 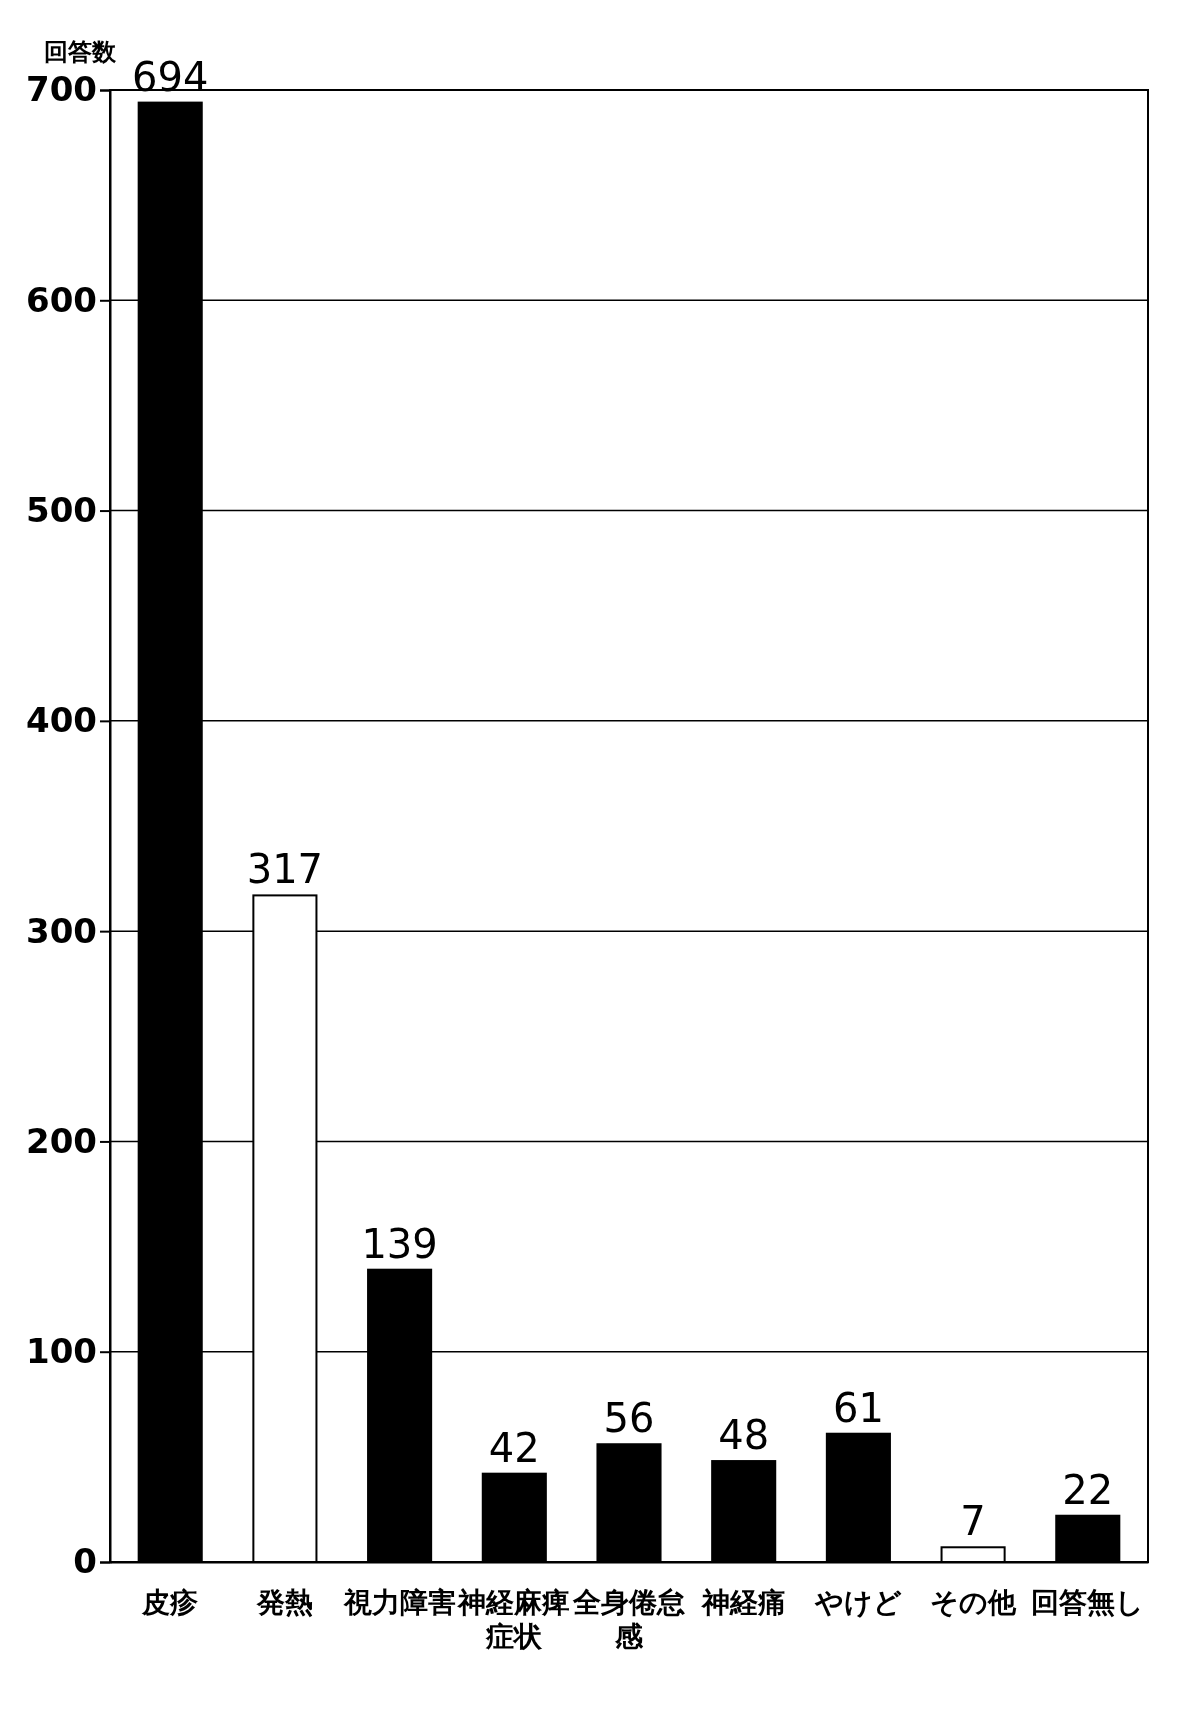 I want to click on x-tick-label: 視力障害, so click(x=399, y=1602).